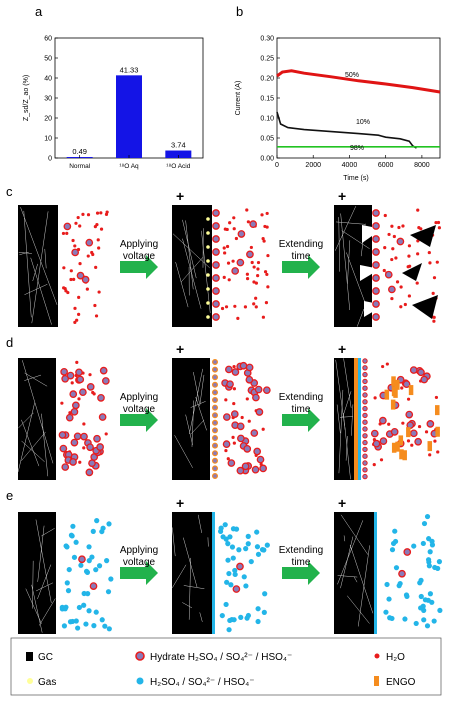 The width and height of the screenshot is (449, 703). What do you see at coordinates (425, 307) in the screenshot?
I see `detached-flake` at bounding box center [425, 307].